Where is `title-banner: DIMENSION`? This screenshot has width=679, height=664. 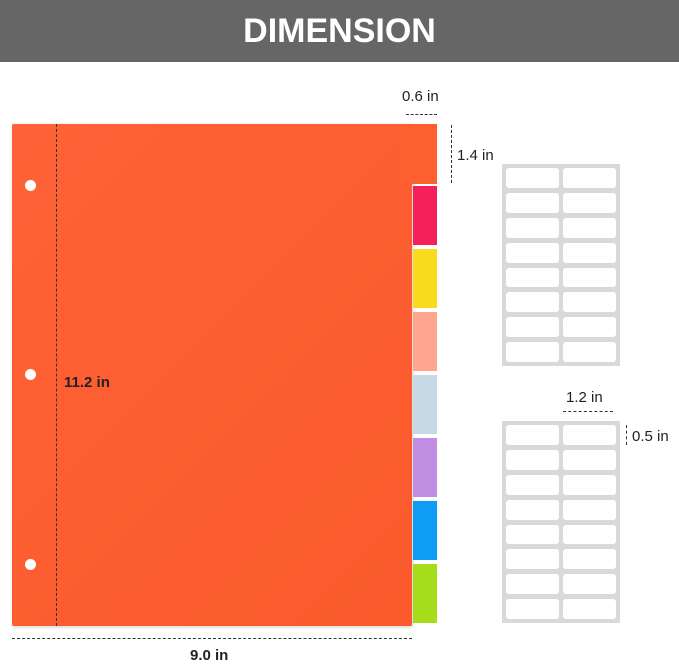
title-banner: DIMENSION is located at coordinates (339, 31).